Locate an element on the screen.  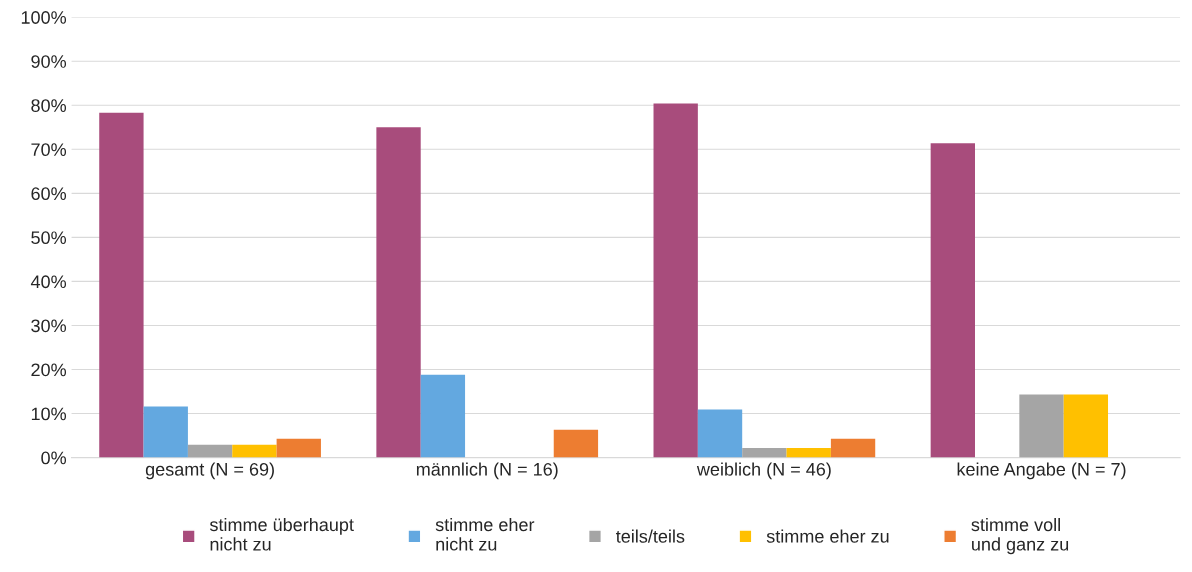
y-tick-label: 50% is located at coordinates (49, 238).